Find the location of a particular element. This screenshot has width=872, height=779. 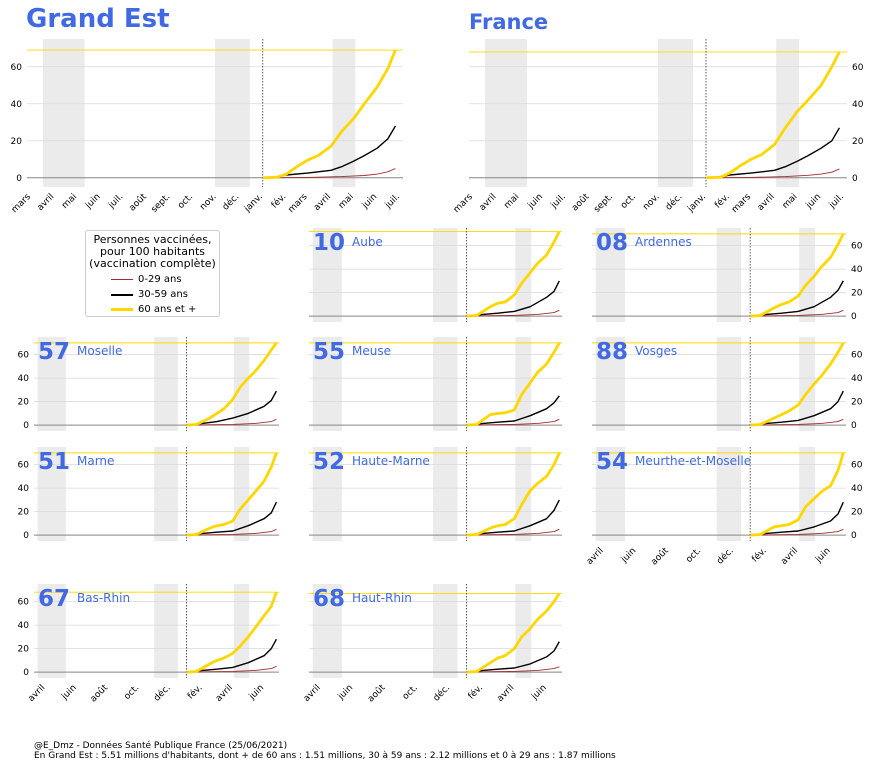

department-code: 67 is located at coordinates (54, 599).